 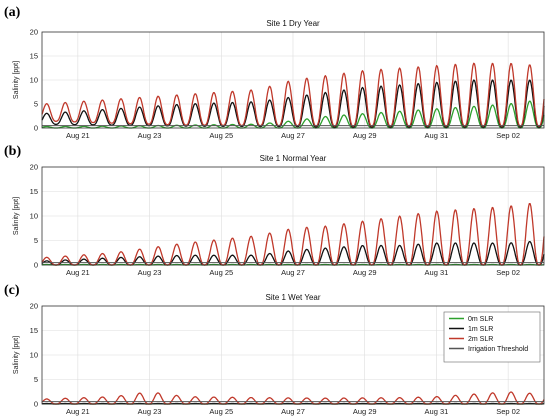 I want to click on legend-label: 2m SLR, so click(x=480, y=339).